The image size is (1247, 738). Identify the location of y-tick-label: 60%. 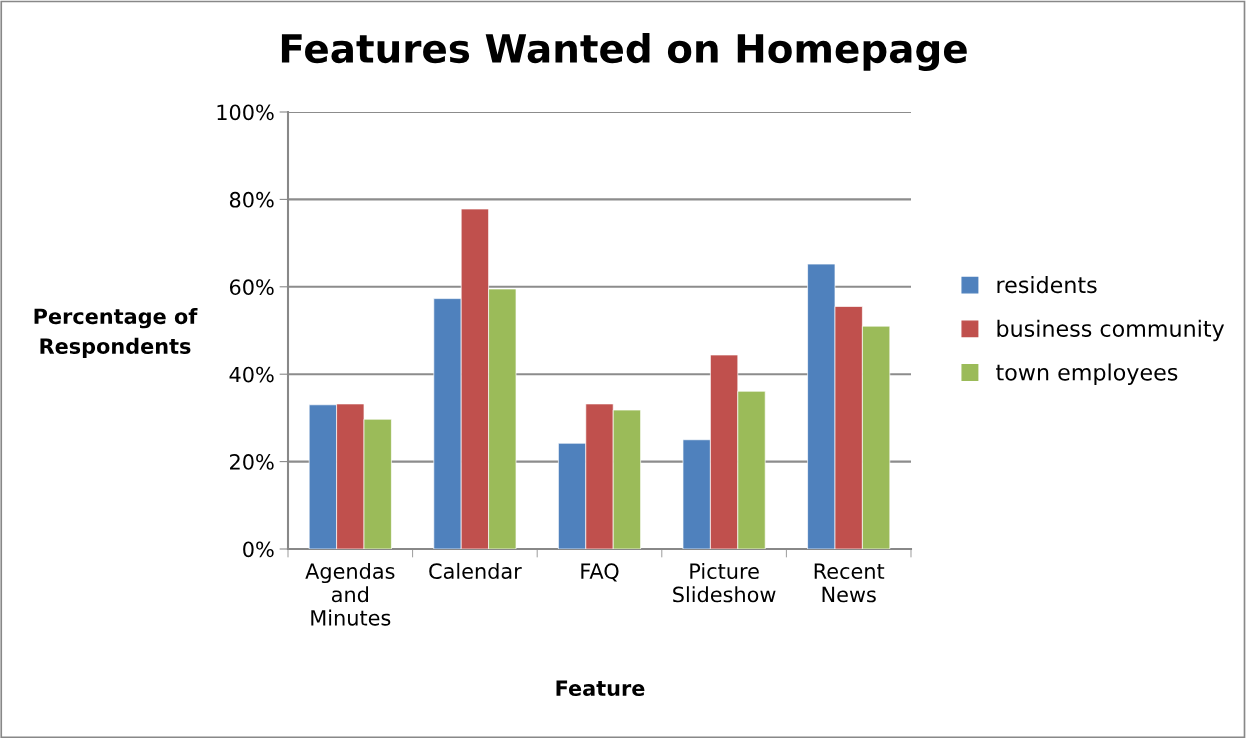
(251, 287).